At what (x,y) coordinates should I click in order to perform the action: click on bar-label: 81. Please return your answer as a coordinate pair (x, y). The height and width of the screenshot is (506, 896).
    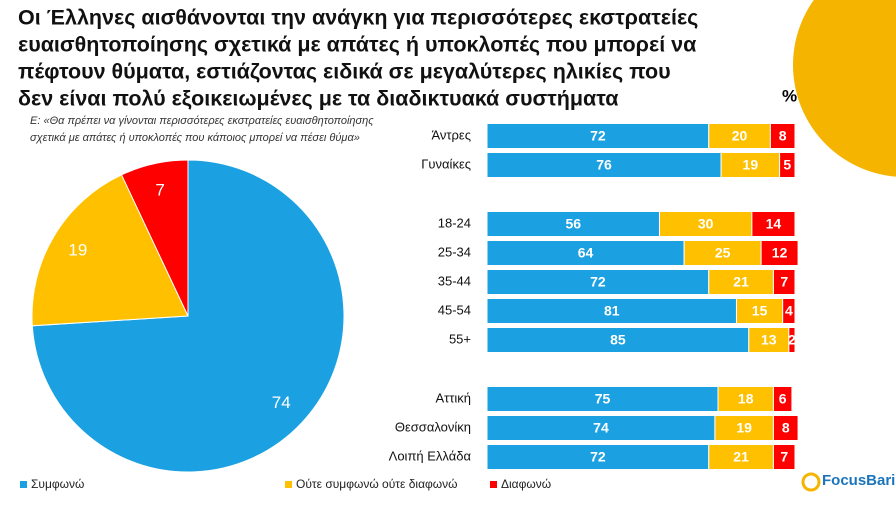
    Looking at the image, I should click on (612, 311).